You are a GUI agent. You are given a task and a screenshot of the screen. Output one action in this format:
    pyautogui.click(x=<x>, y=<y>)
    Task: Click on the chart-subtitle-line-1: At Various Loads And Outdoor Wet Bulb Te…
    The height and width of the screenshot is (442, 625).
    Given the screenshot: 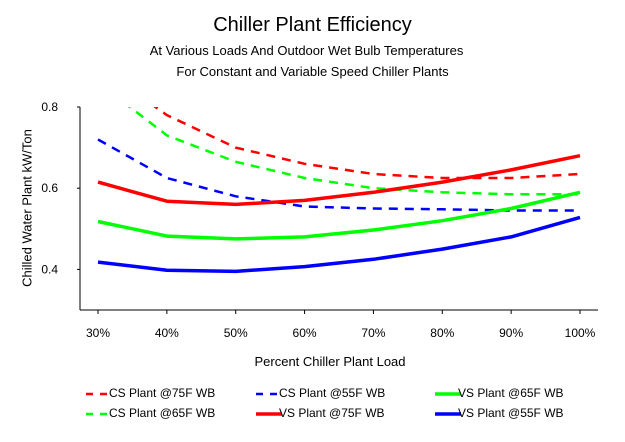 What is the action you would take?
    pyautogui.click(x=306, y=50)
    